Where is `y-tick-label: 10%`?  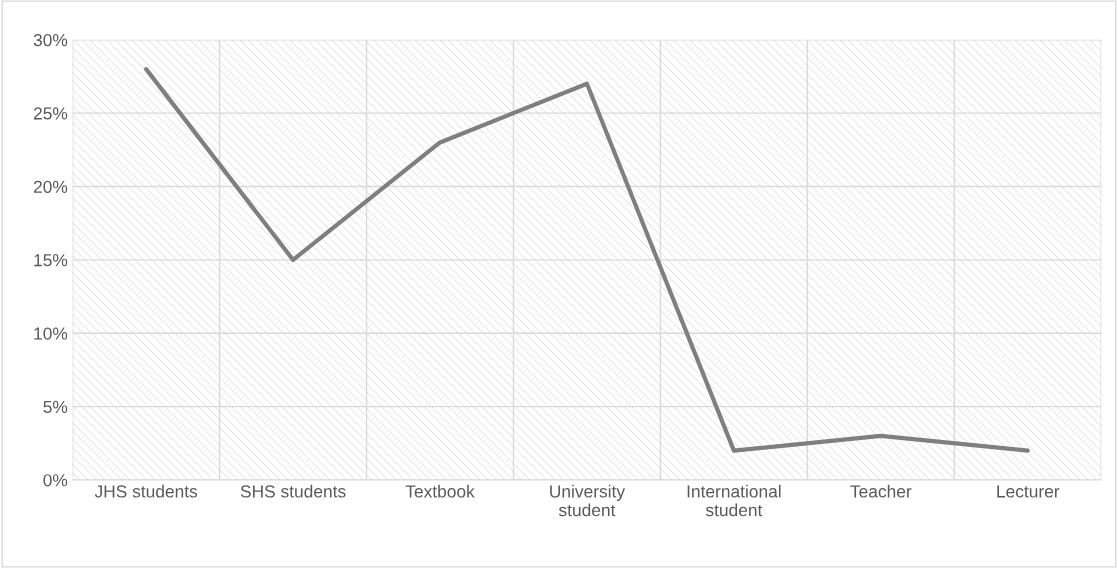 y-tick-label: 10% is located at coordinates (51, 333).